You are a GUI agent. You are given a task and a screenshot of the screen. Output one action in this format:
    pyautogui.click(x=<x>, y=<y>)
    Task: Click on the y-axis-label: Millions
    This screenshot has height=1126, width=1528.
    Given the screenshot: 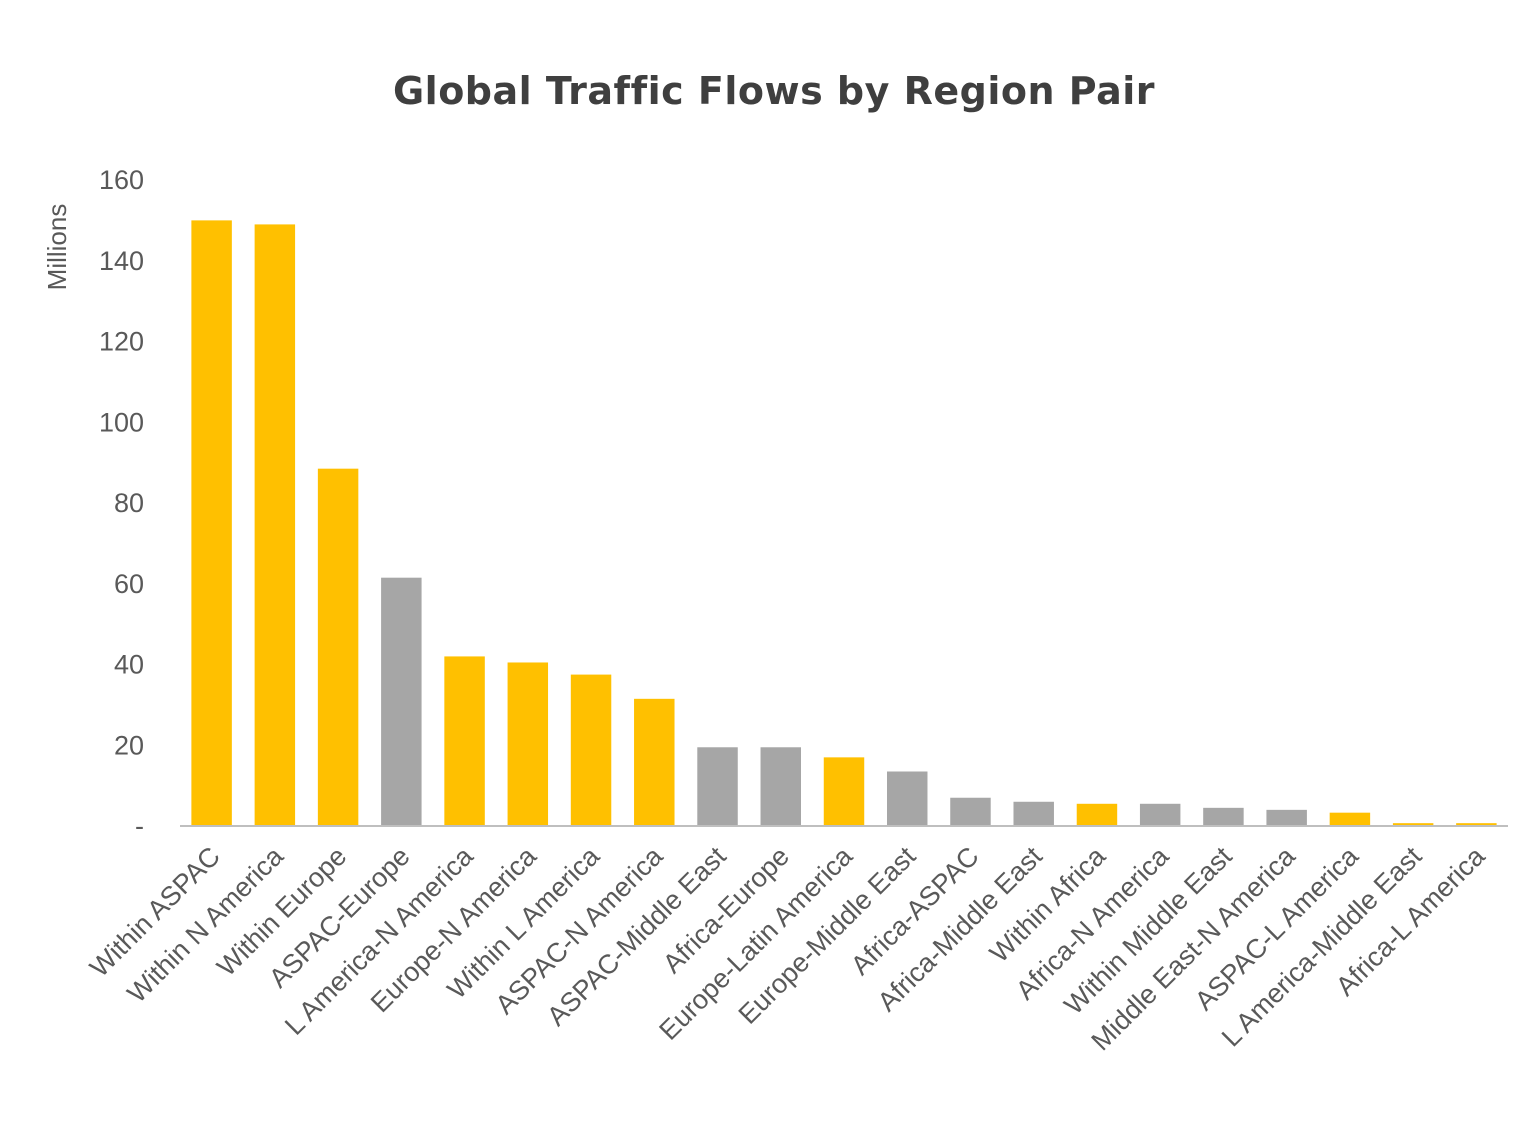 What is the action you would take?
    pyautogui.click(x=57, y=247)
    